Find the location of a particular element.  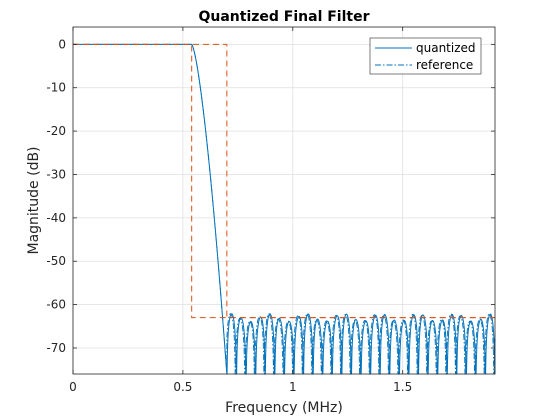

x-tick-label: 1 is located at coordinates (293, 387).